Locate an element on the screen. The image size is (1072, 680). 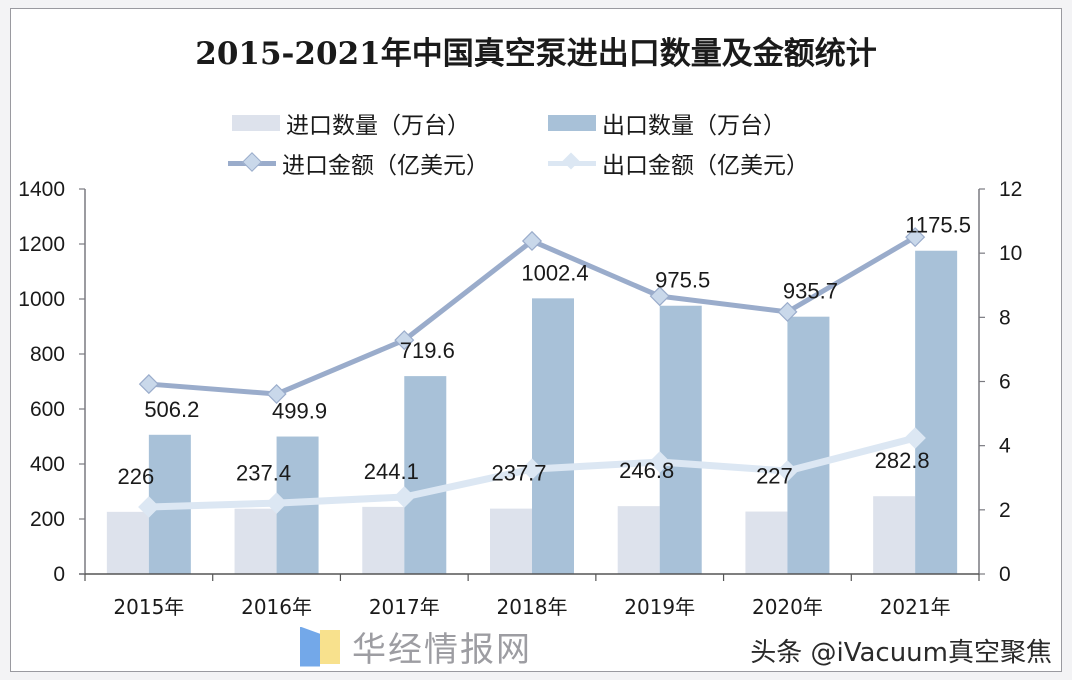
y-right-tick-label: 12 is located at coordinates (1010, 189).